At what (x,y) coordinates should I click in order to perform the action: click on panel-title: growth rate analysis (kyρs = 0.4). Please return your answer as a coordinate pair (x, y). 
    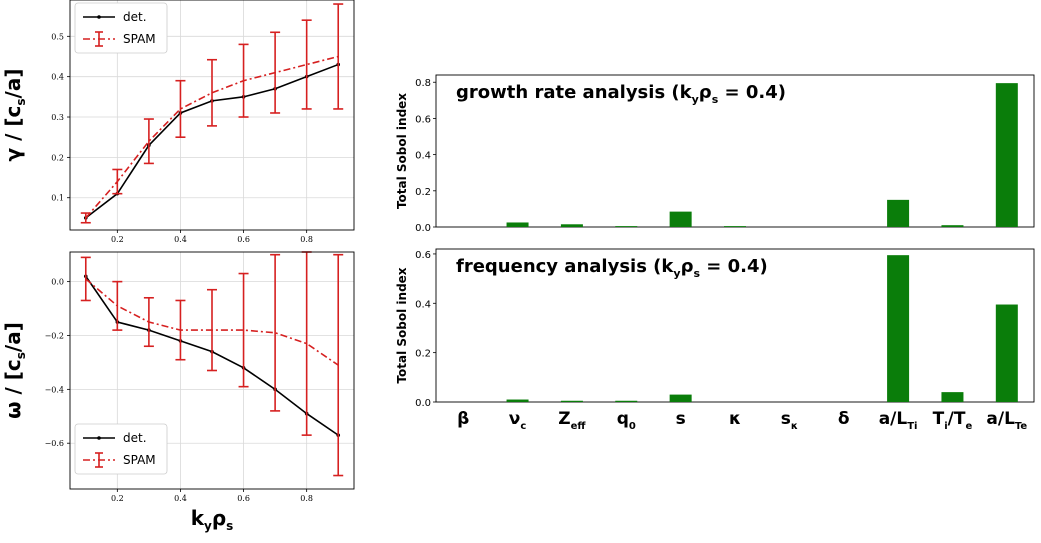
    Looking at the image, I should click on (621, 94).